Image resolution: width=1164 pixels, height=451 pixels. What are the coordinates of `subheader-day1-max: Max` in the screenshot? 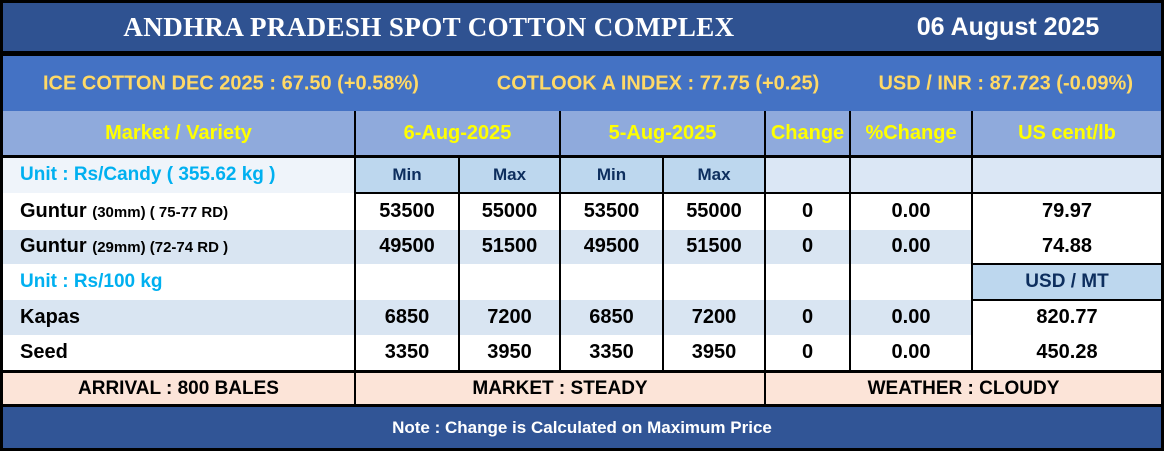 It's located at (509, 175).